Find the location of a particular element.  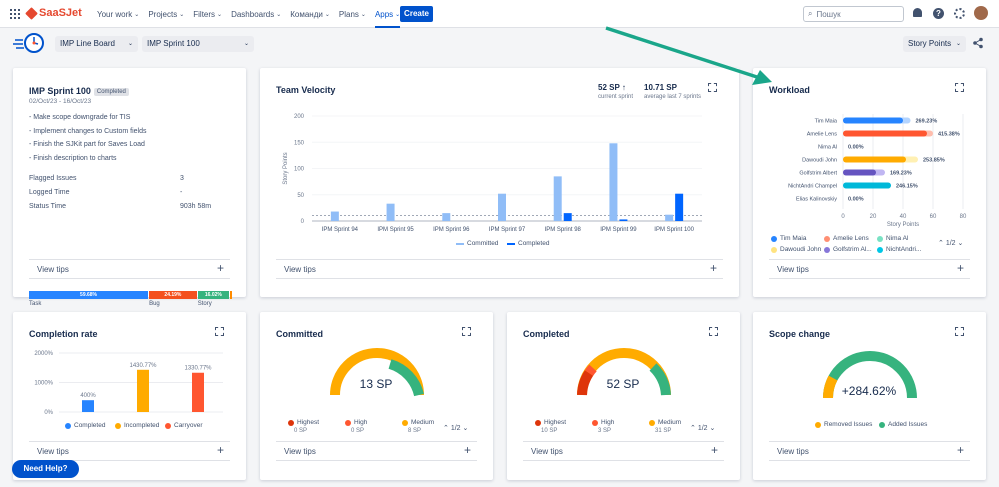

card-title: Committed is located at coordinates (299, 334).